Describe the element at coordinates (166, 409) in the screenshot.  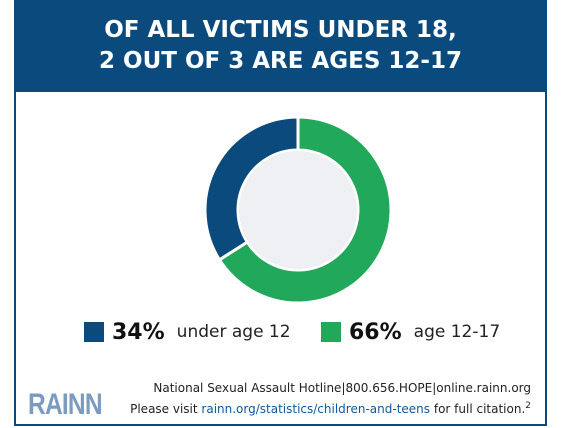
I see `citation-prefix: Please visit` at that location.